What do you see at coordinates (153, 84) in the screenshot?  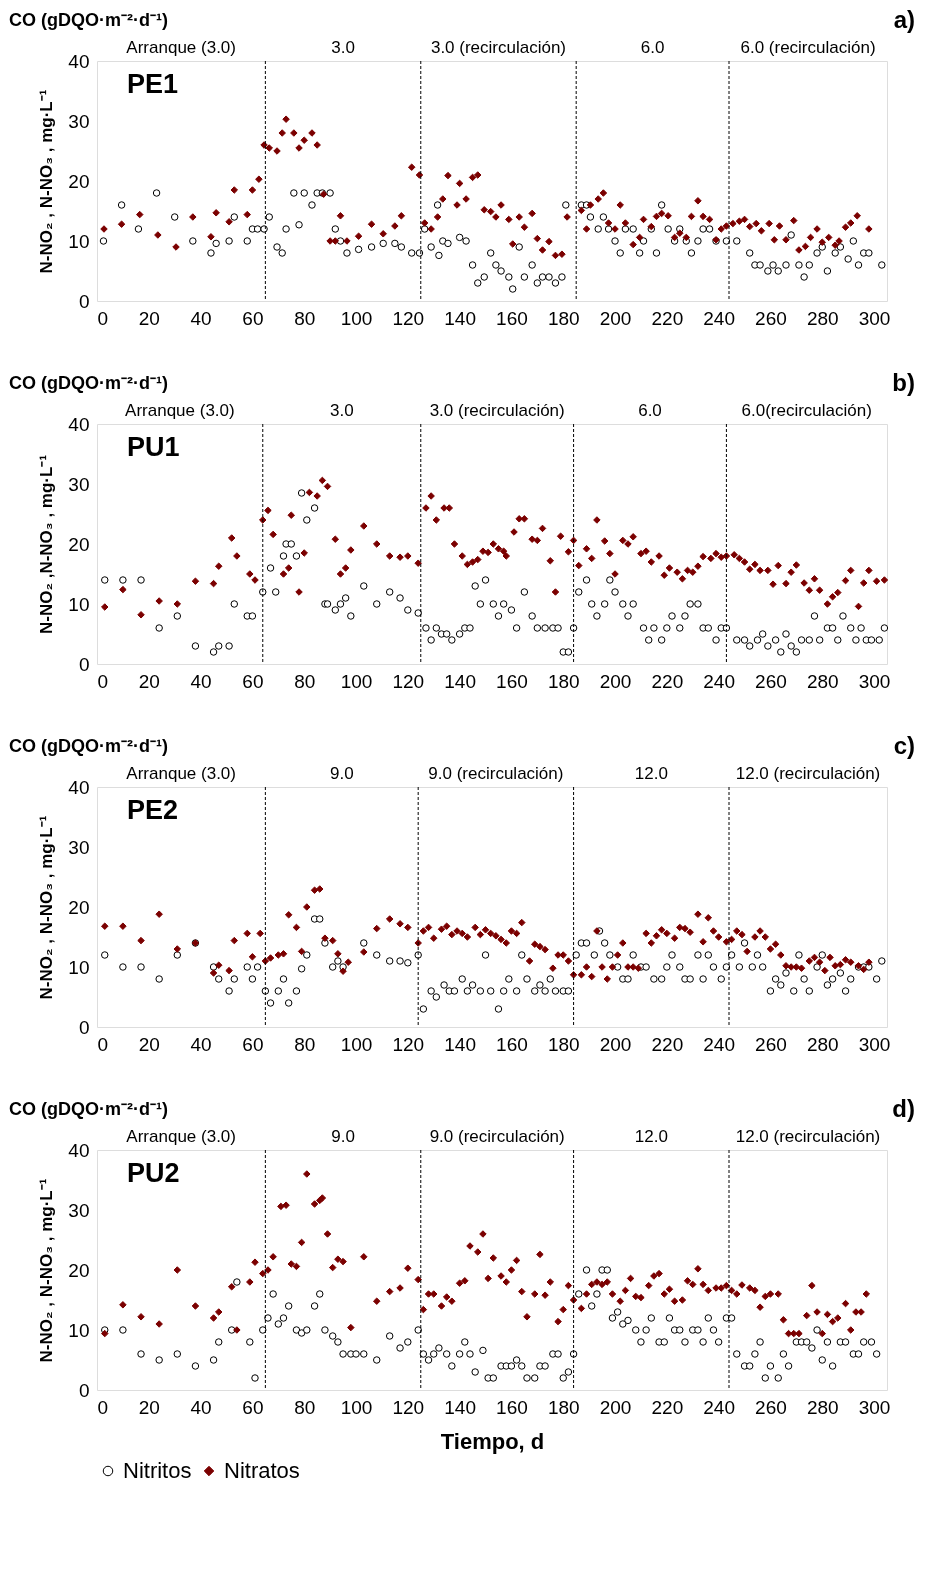 I see `annotation: PE1` at bounding box center [153, 84].